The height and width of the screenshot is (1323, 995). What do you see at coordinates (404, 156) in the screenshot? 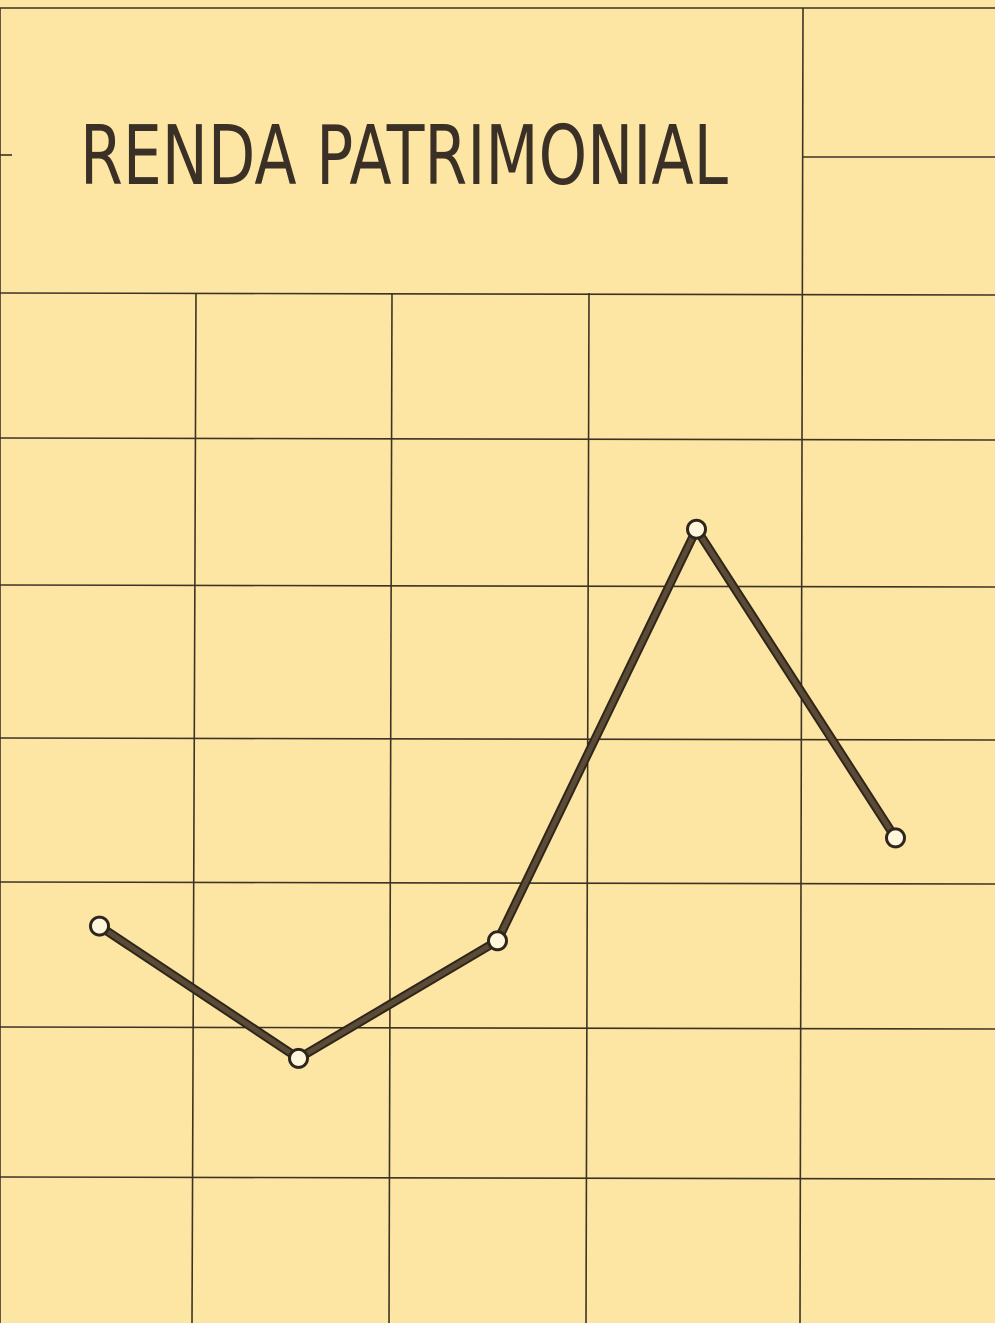
I see `chart-title: RENDA PATRIMONIAL` at bounding box center [404, 156].